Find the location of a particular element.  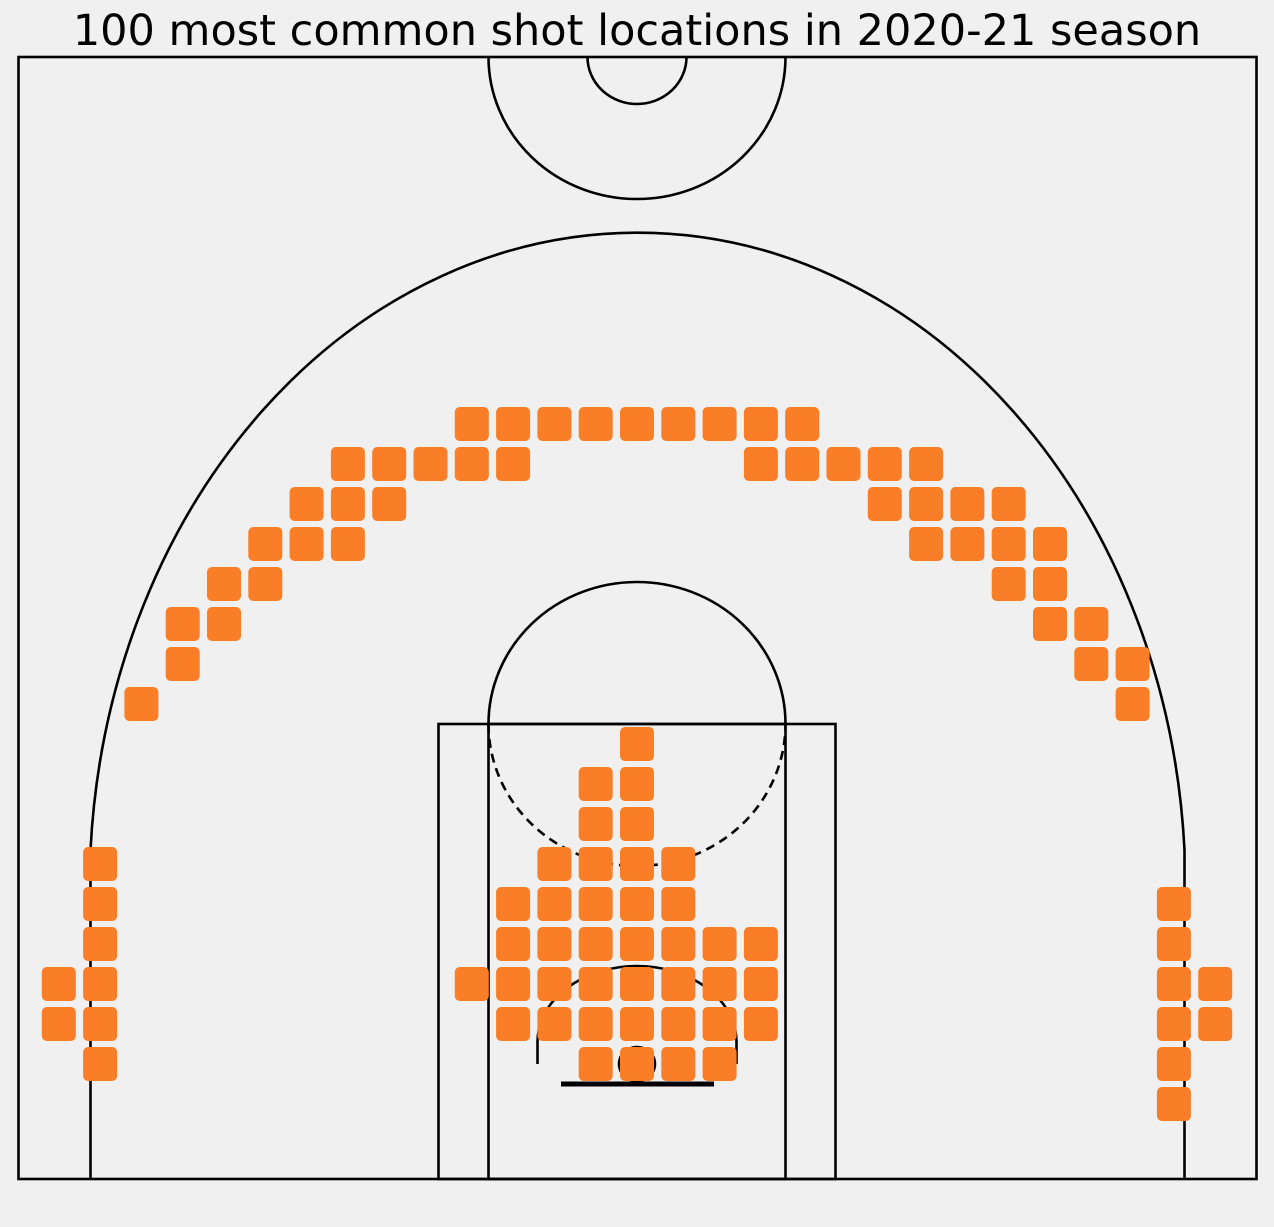

half-court-outer-circle is located at coordinates (637, 128).